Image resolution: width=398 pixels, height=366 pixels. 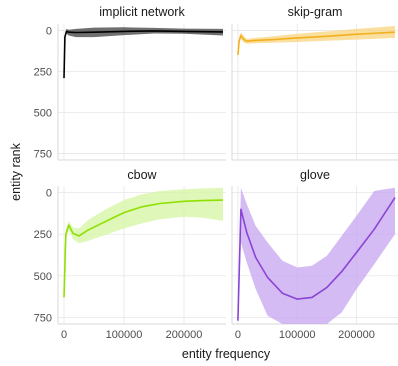 I want to click on panel-title: skip-gram, so click(x=315, y=12).